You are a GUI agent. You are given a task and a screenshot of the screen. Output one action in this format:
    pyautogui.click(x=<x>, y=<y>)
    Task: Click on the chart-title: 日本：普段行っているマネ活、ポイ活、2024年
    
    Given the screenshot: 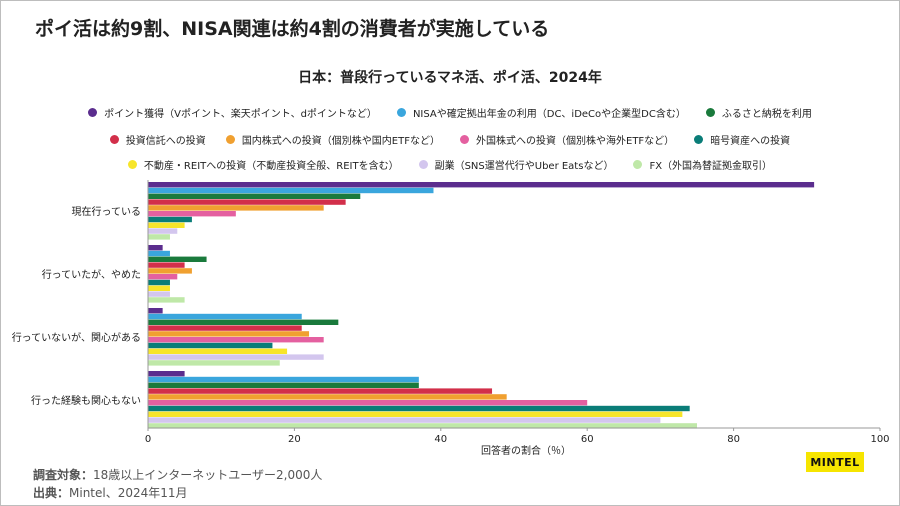 What is the action you would take?
    pyautogui.click(x=450, y=78)
    